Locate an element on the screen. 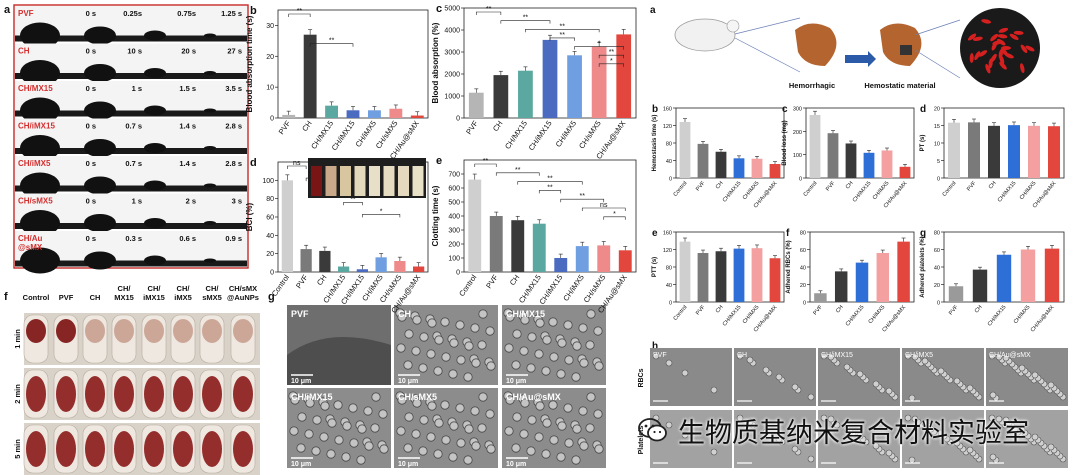 This screenshot has width=1080, height=475. time-label: 0.7 s is located at coordinates (133, 126).